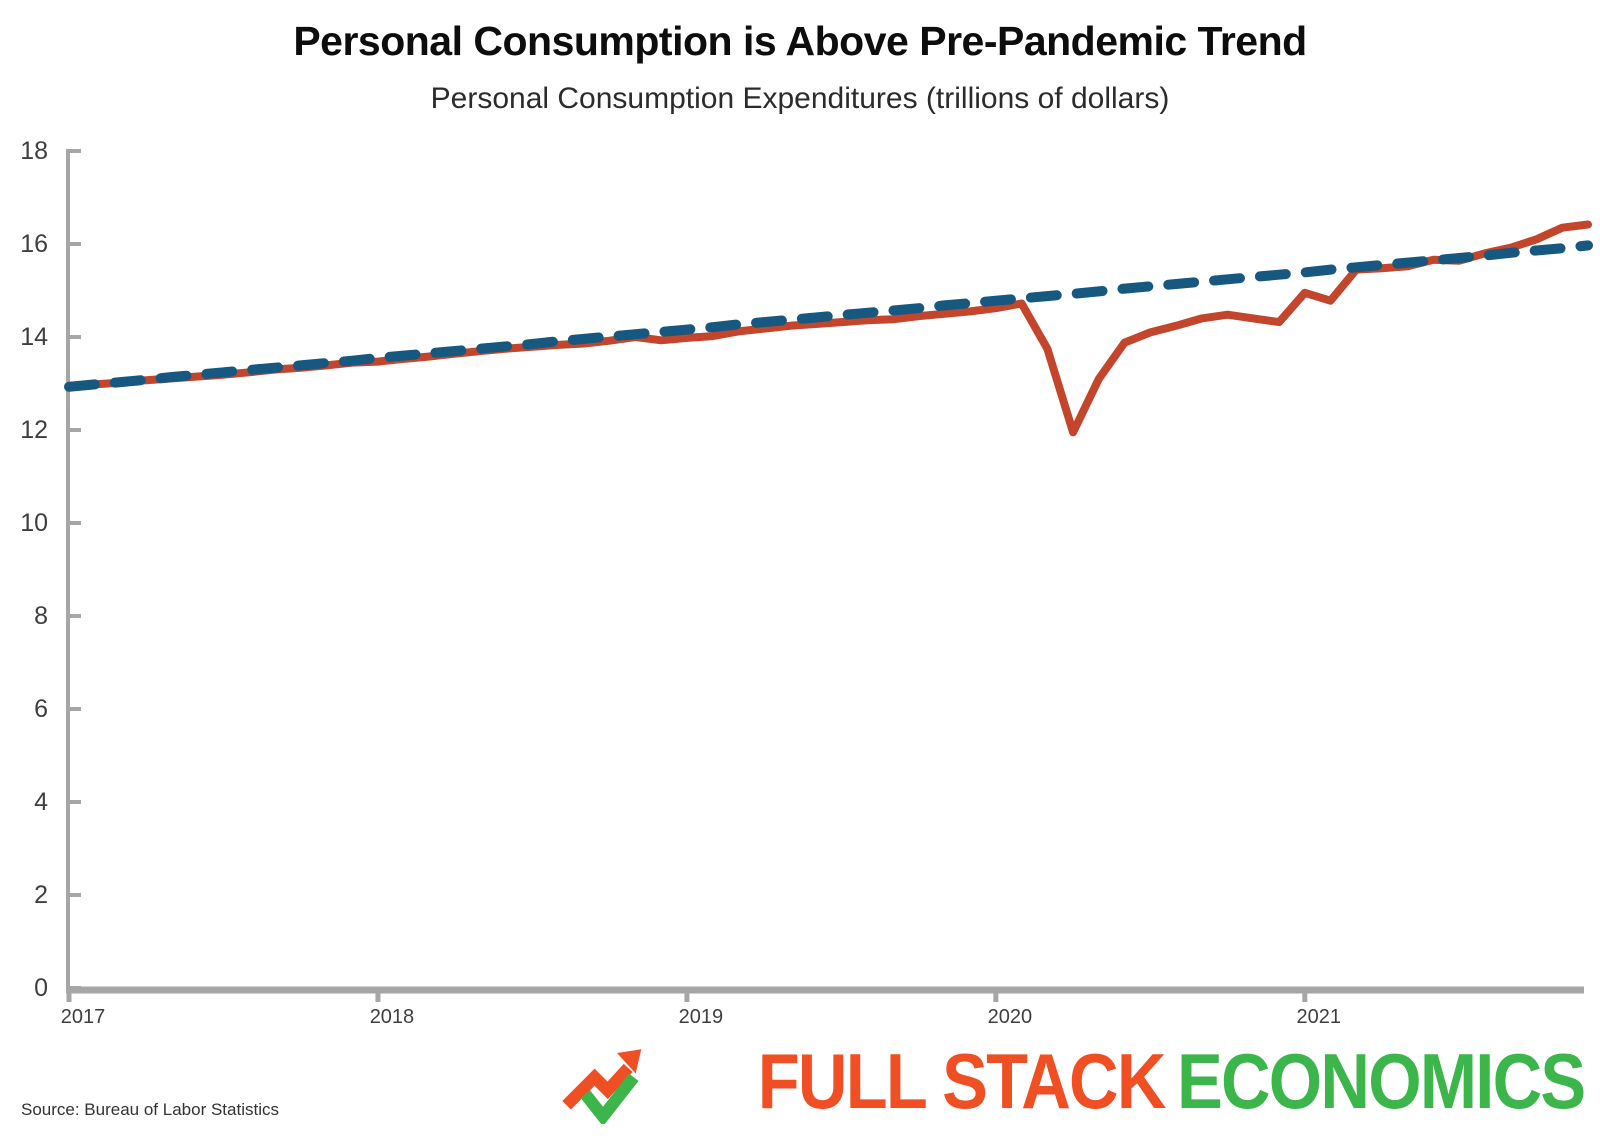 This screenshot has width=1600, height=1147. I want to click on full-stack-economics-logo: FULL STACK ECONOMICS, so click(1073, 1081).